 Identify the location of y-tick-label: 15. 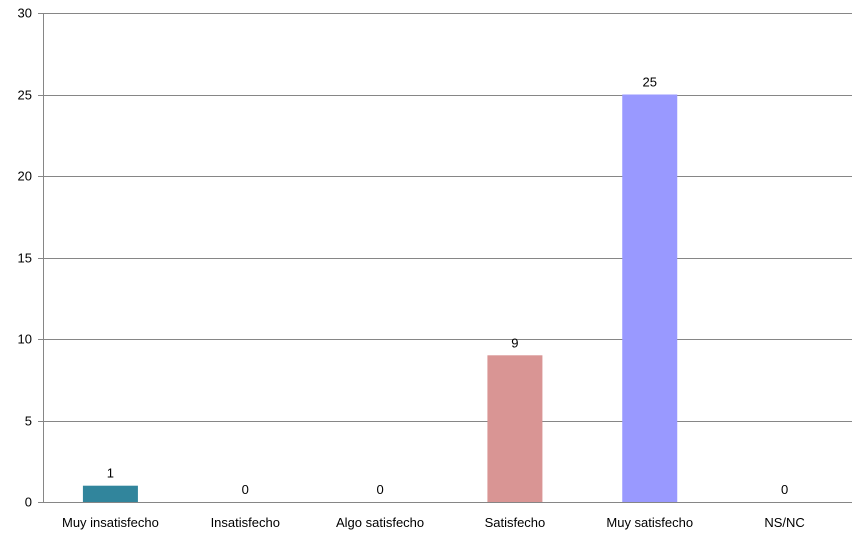
(25, 258).